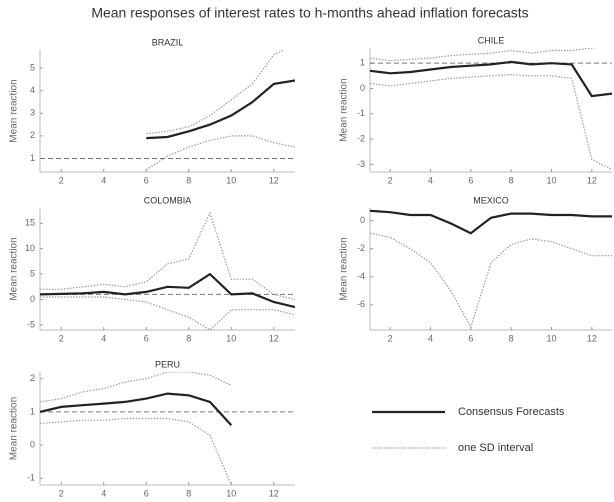  Describe the element at coordinates (361, 276) in the screenshot. I see `y-tick-label: -4` at that location.